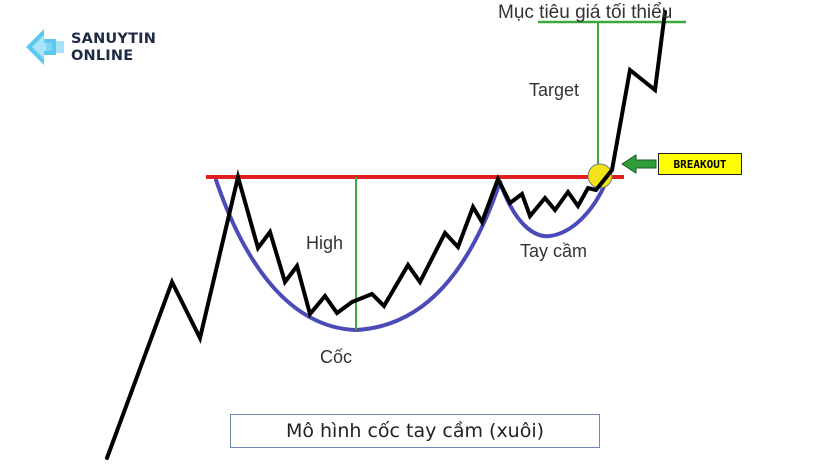 The height and width of the screenshot is (473, 840). I want to click on cup-label: Cốc, so click(336, 357).